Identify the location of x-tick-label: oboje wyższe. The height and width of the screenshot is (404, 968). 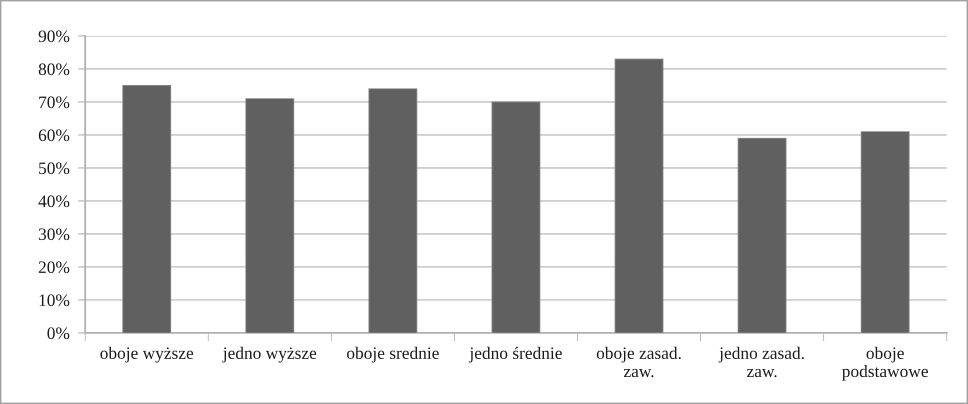
(147, 354).